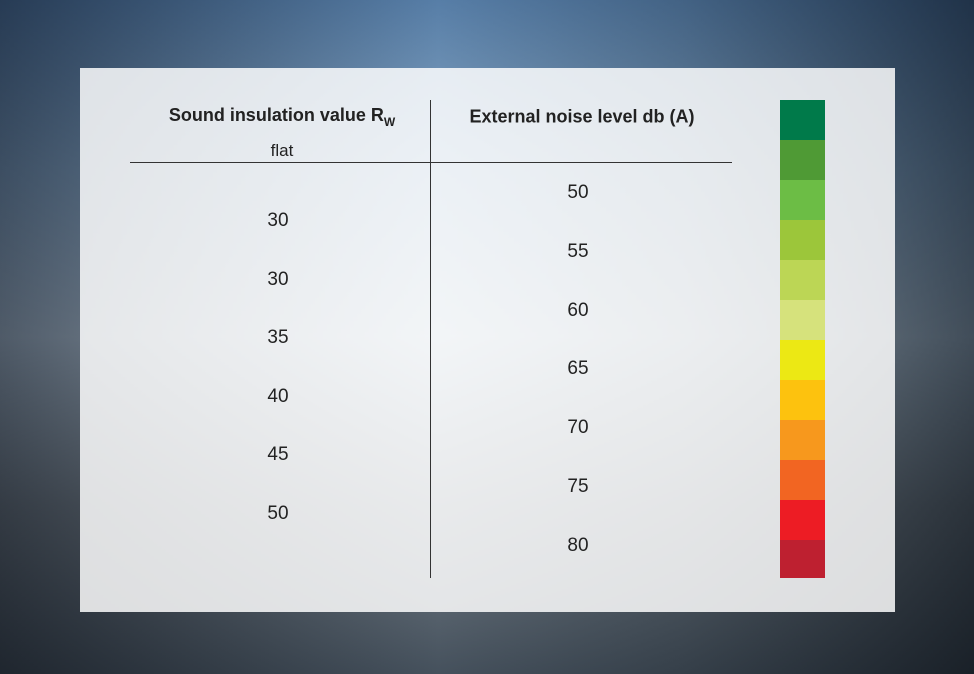 The width and height of the screenshot is (974, 674). I want to click on noise-level: 80, so click(578, 545).